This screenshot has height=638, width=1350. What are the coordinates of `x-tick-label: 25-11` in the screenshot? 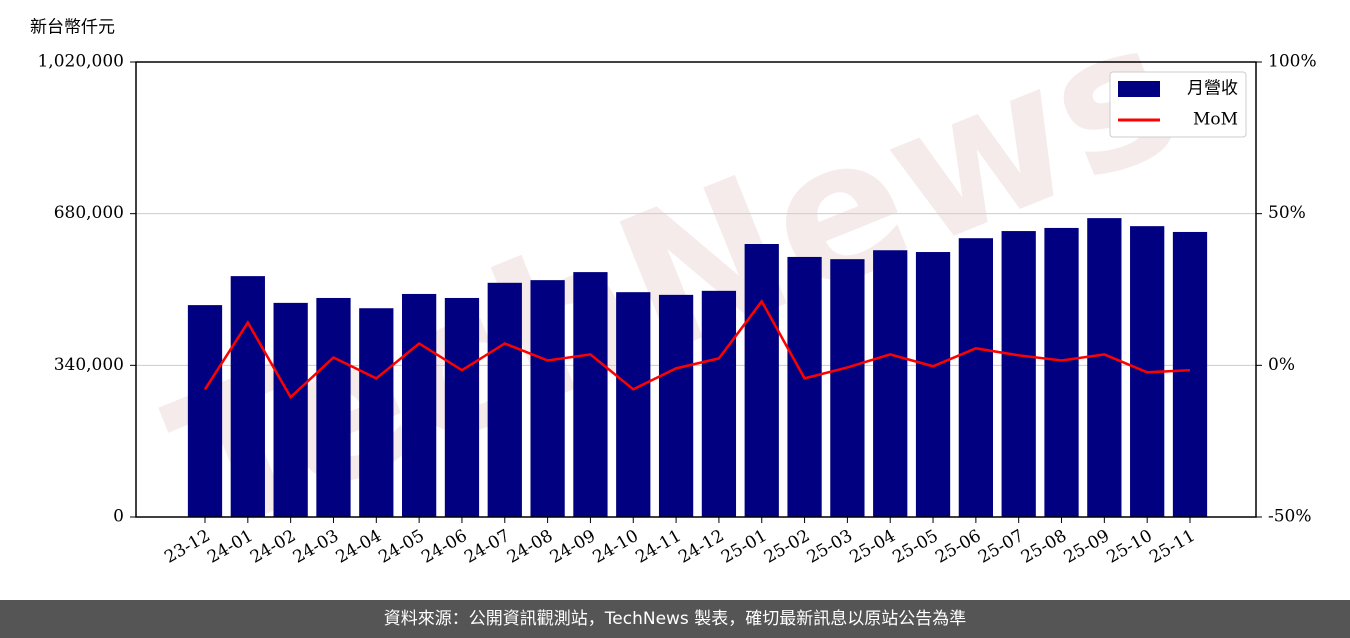 It's located at (1172, 547).